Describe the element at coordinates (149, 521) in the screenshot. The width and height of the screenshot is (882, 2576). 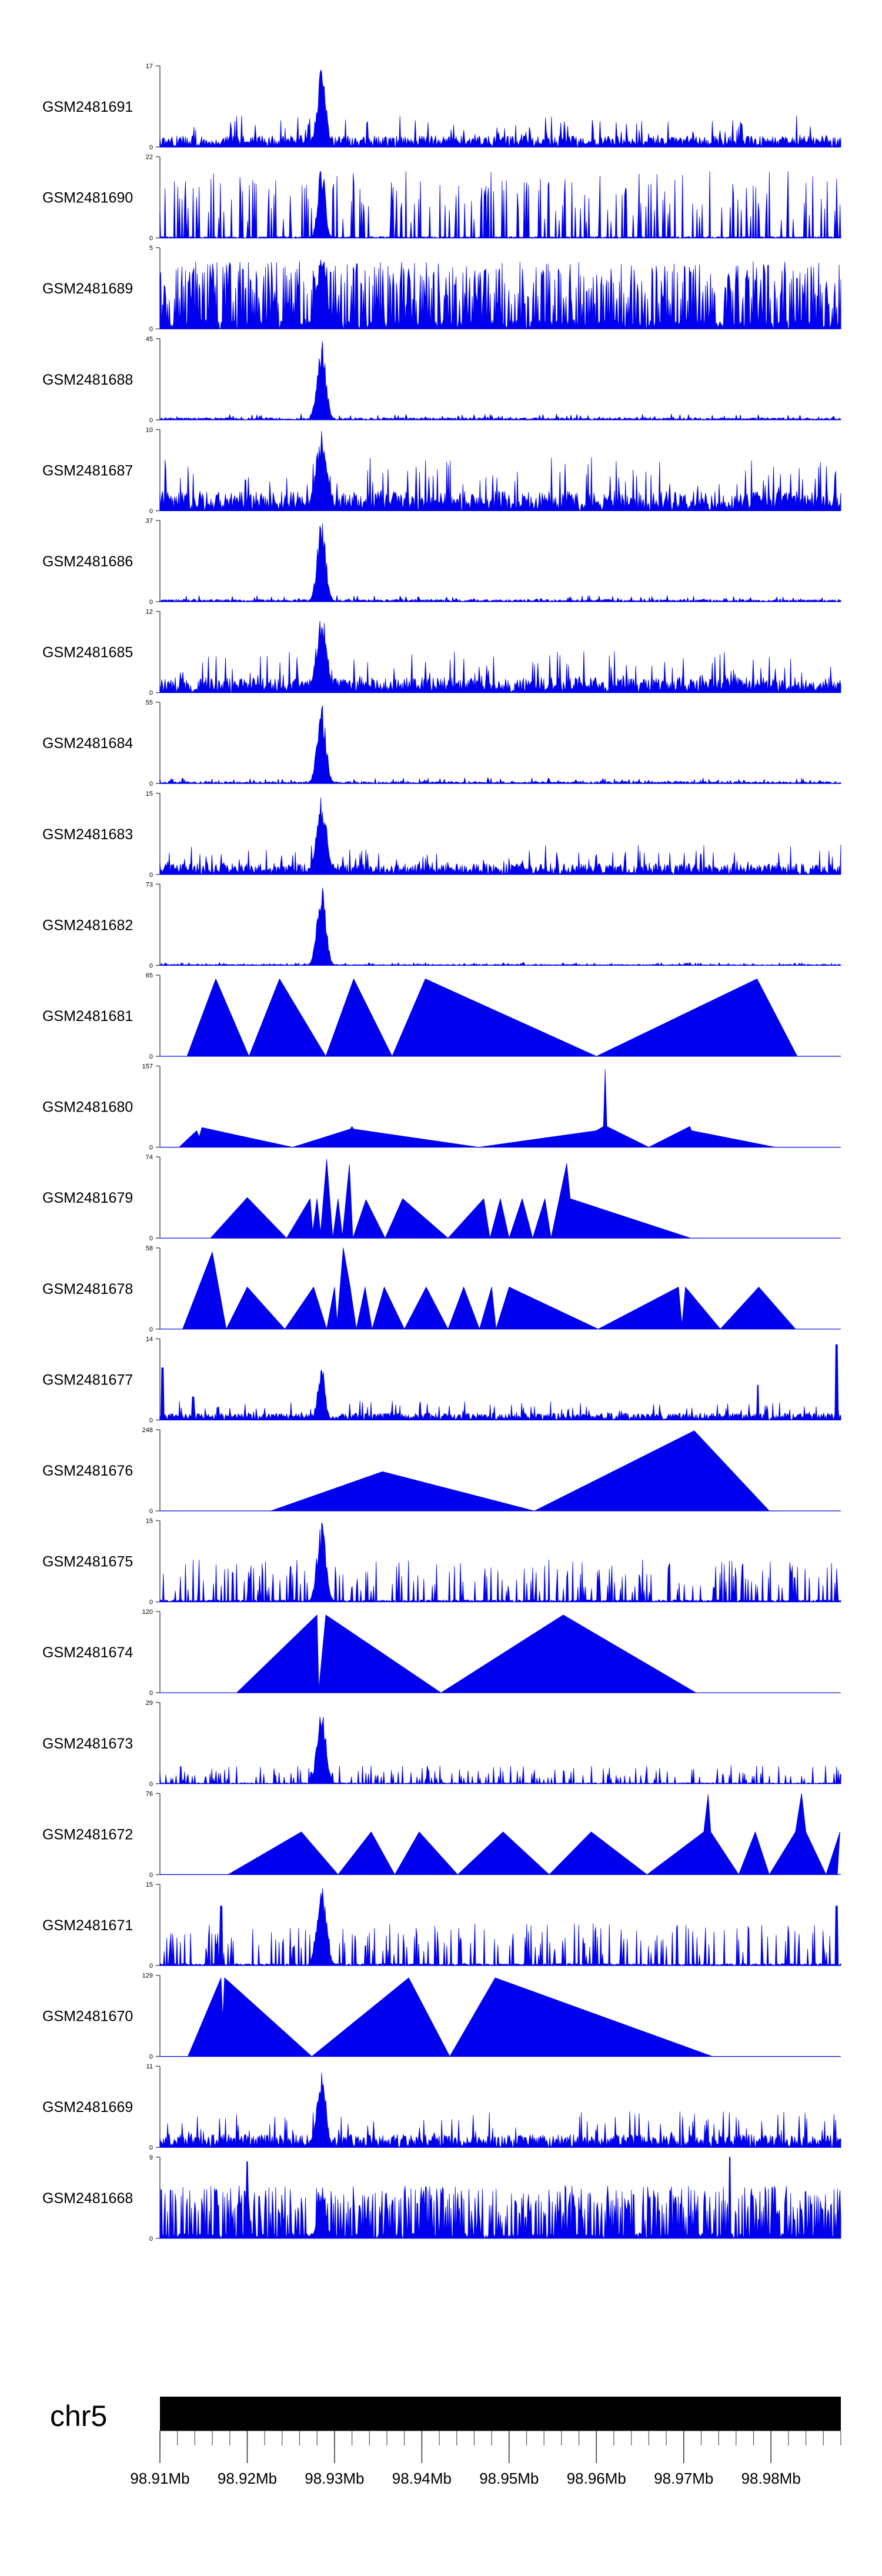
I see `y-max-label: 37` at that location.